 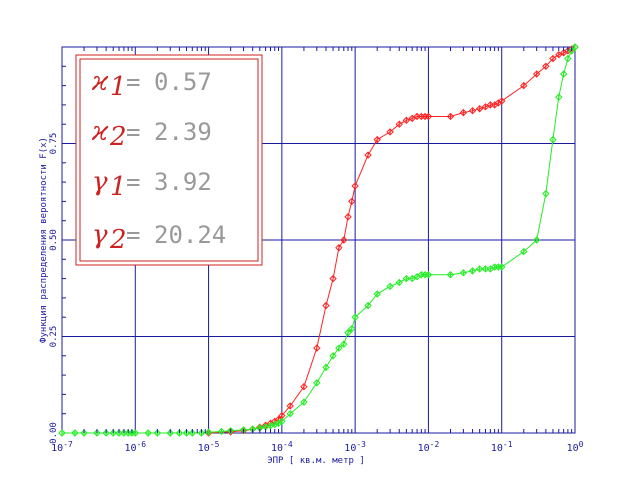 I want to click on parameter-value: 20.24, so click(x=190, y=235).